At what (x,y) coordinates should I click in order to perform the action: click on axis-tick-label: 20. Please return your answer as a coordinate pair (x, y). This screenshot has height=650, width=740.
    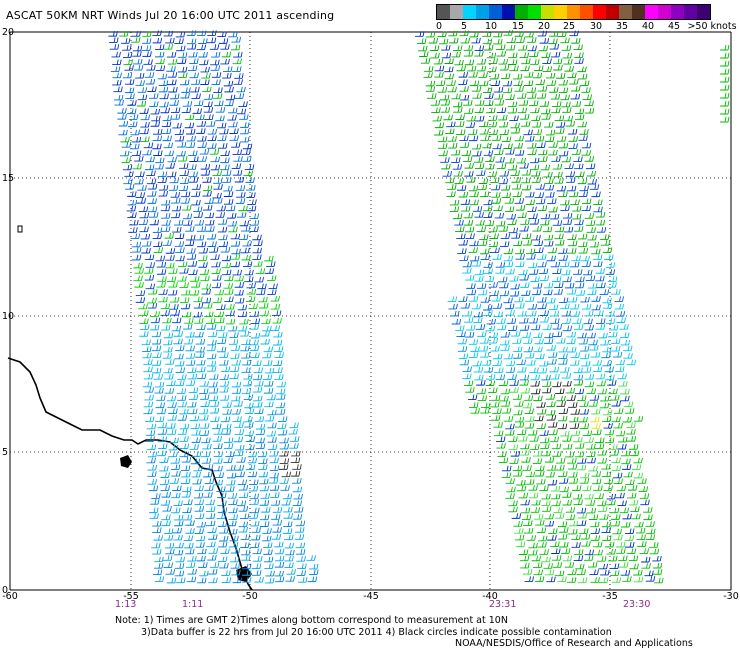
    Looking at the image, I should click on (8, 32).